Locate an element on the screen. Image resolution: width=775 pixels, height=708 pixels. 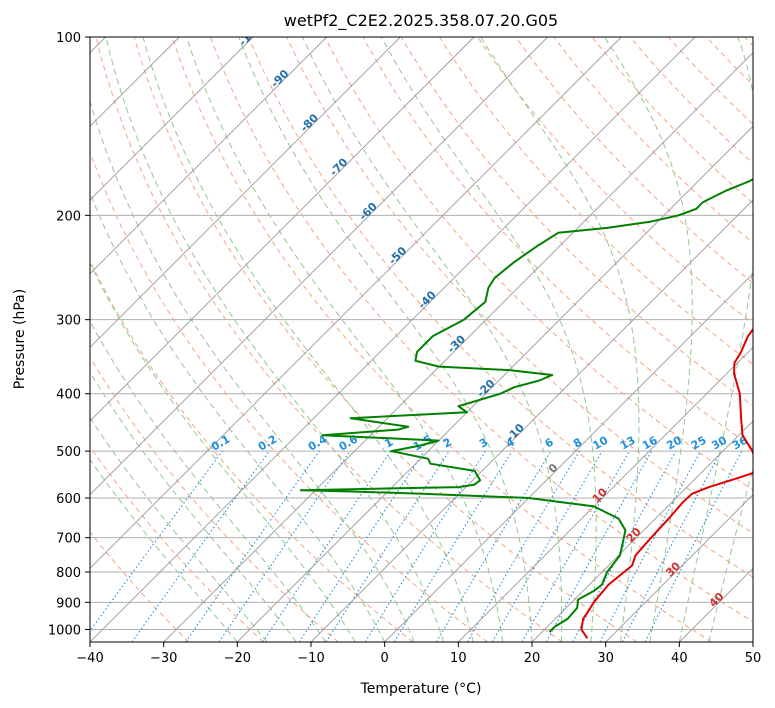
temperature-profile-line is located at coordinates (666, 483).